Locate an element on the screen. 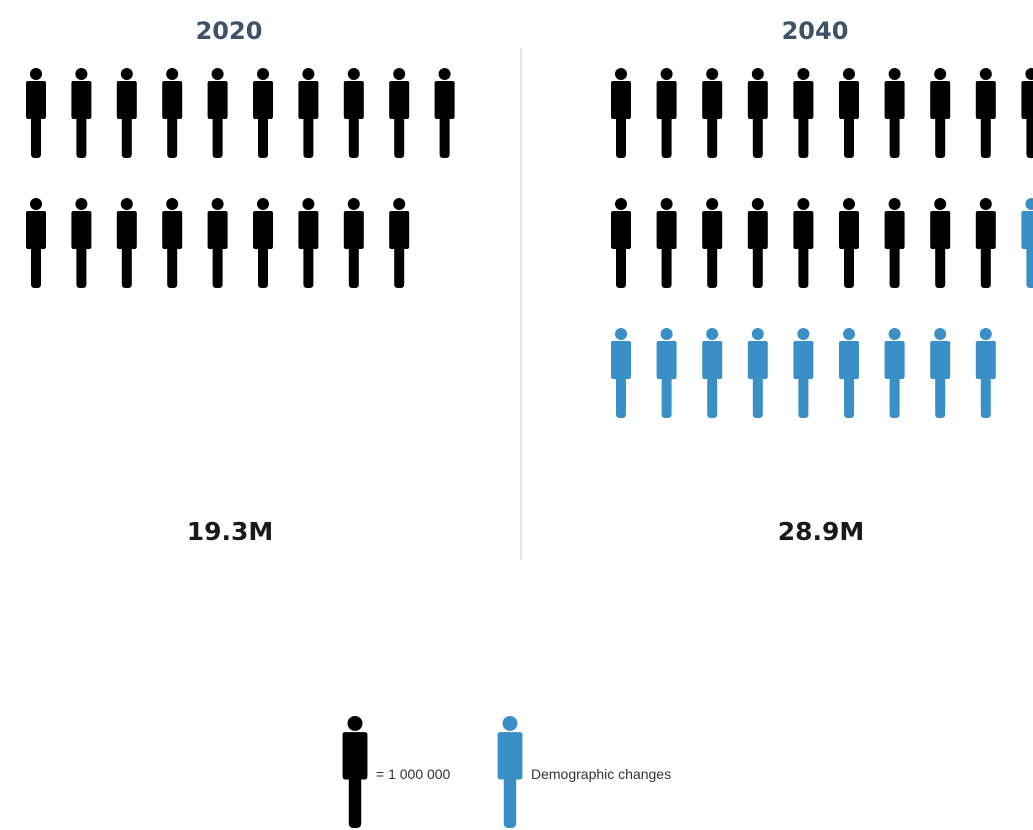 The image size is (1033, 830). panel-2020-year: 2020 is located at coordinates (229, 31).